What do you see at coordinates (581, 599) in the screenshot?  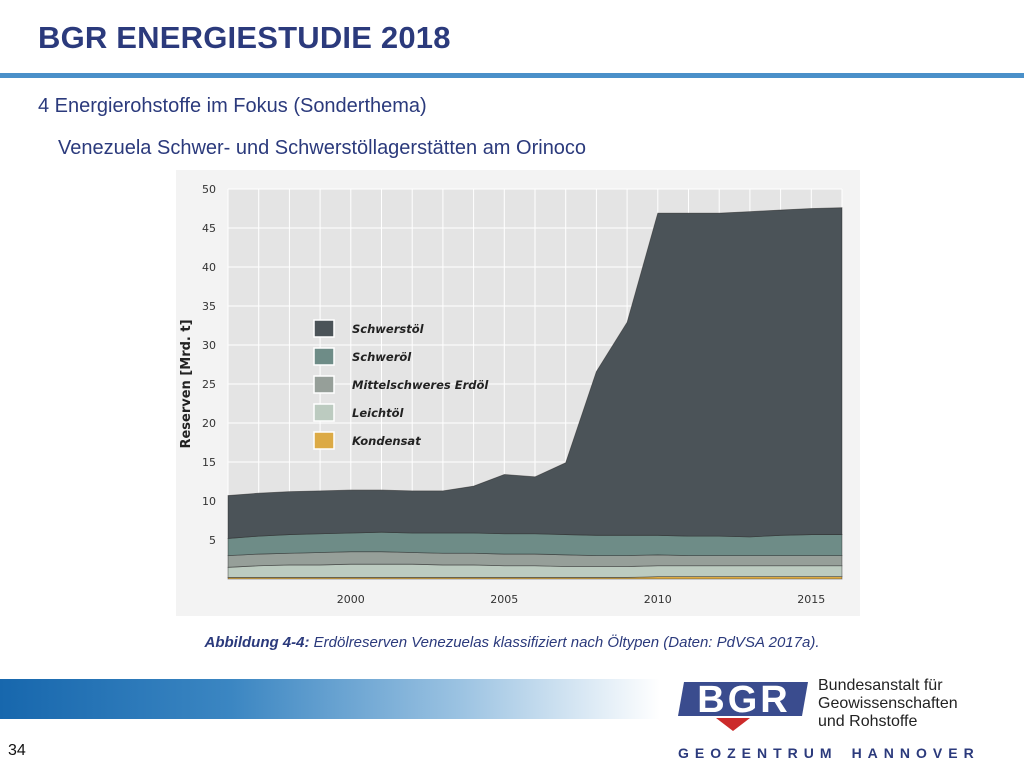 I see `x-axis-ticks: 2000 2005 2010 2015` at bounding box center [581, 599].